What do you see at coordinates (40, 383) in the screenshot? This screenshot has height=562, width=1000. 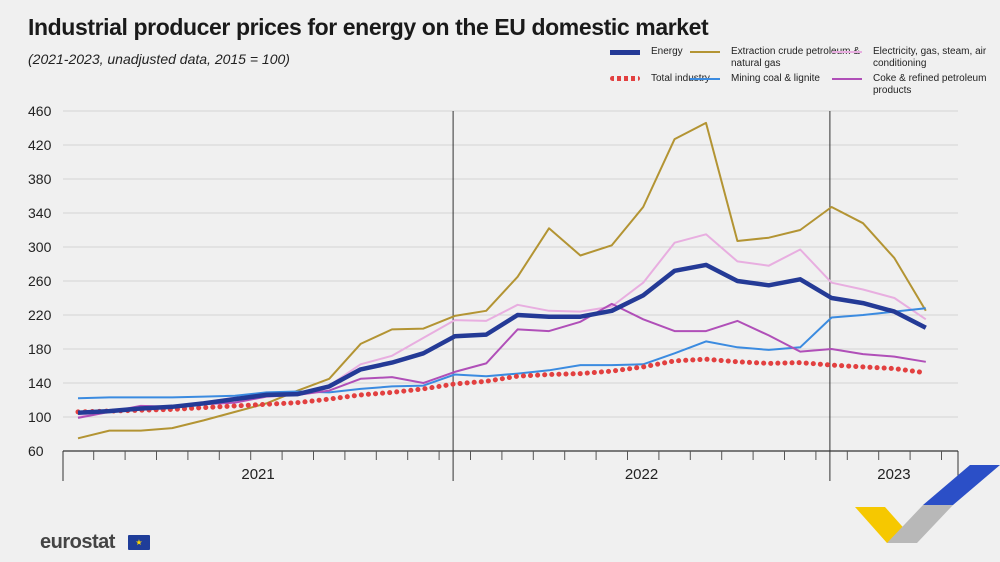 I see `y-tick-label: 140` at bounding box center [40, 383].